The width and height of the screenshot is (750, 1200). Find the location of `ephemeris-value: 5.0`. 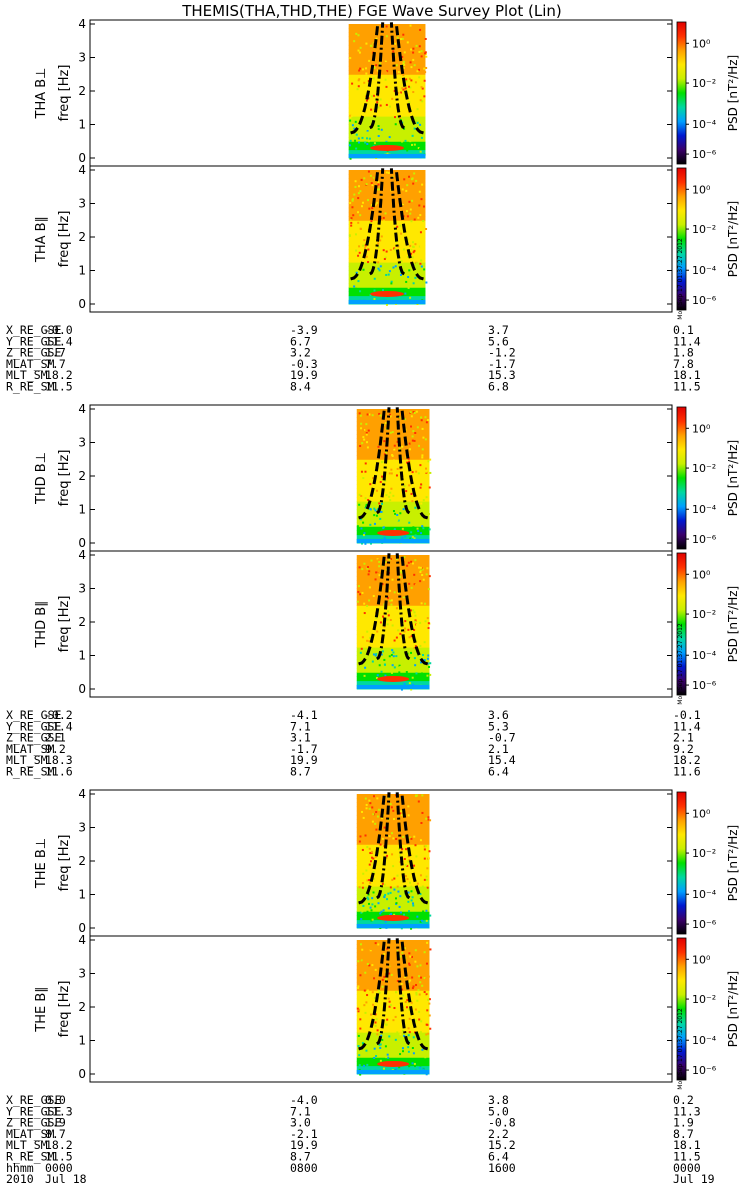

ephemeris-value: 5.0 is located at coordinates (498, 1111).